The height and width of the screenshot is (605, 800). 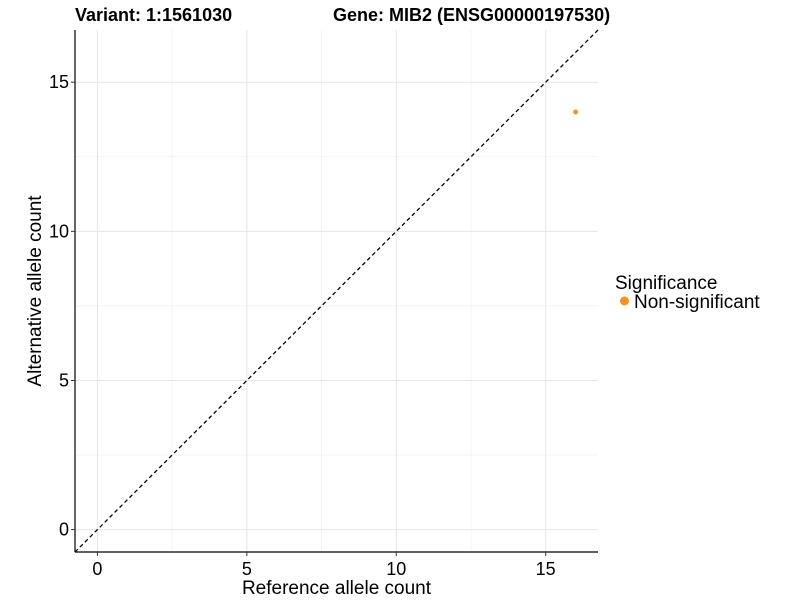 I want to click on legend: Significance Non-significant, so click(x=687, y=293).